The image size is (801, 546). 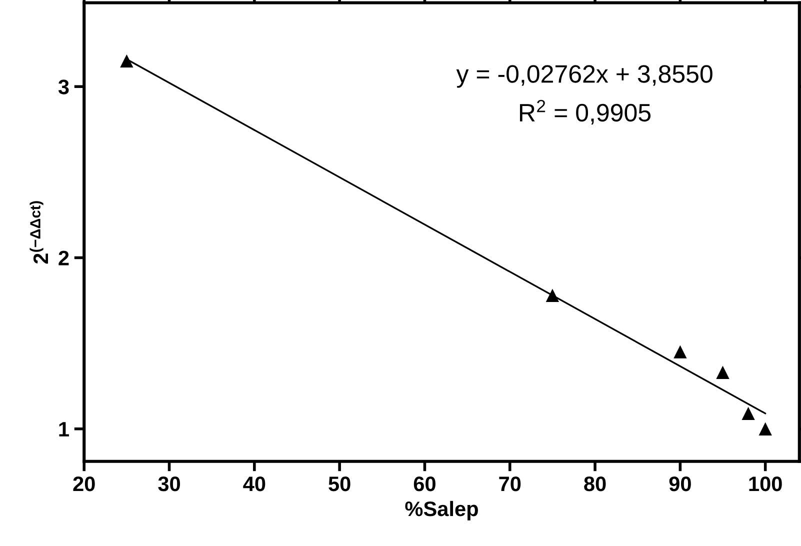 What do you see at coordinates (39, 232) in the screenshot?
I see `y-axis-title: 2$^{(−ΔΔct)}$` at bounding box center [39, 232].